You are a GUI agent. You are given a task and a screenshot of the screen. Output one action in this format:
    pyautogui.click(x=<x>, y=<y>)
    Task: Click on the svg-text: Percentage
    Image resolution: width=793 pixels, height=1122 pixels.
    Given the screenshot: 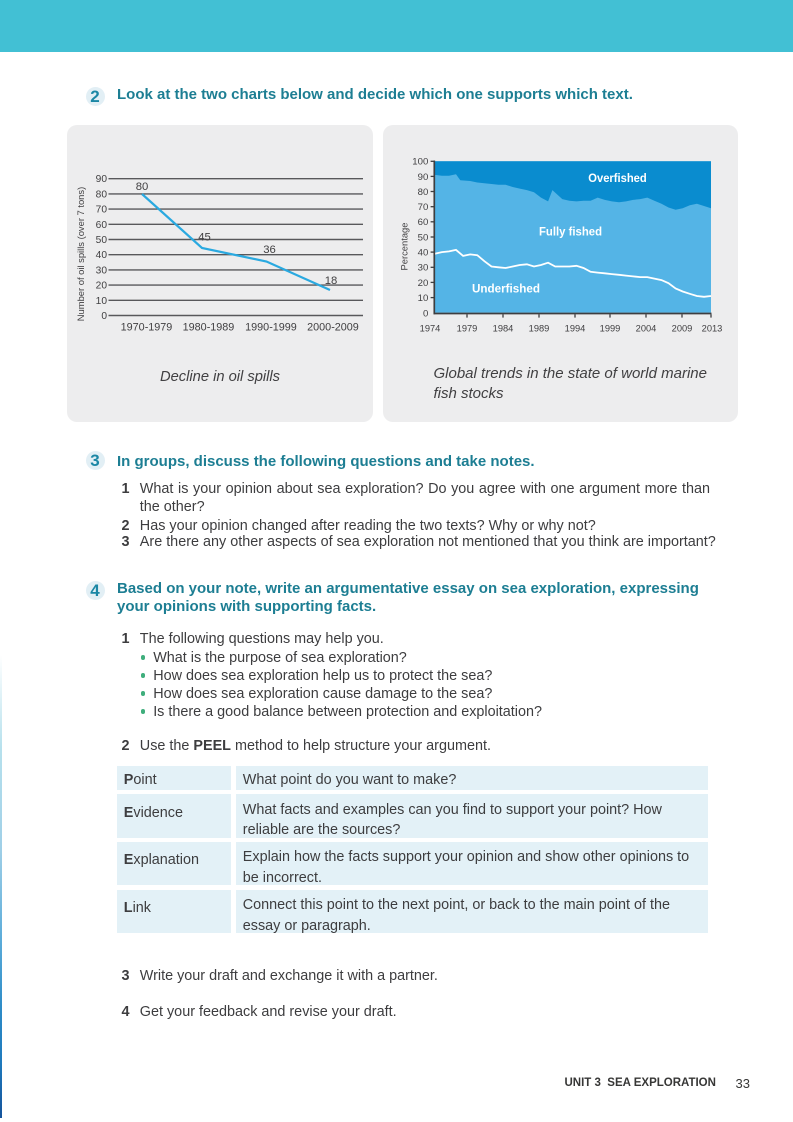 What is the action you would take?
    pyautogui.click(x=404, y=247)
    